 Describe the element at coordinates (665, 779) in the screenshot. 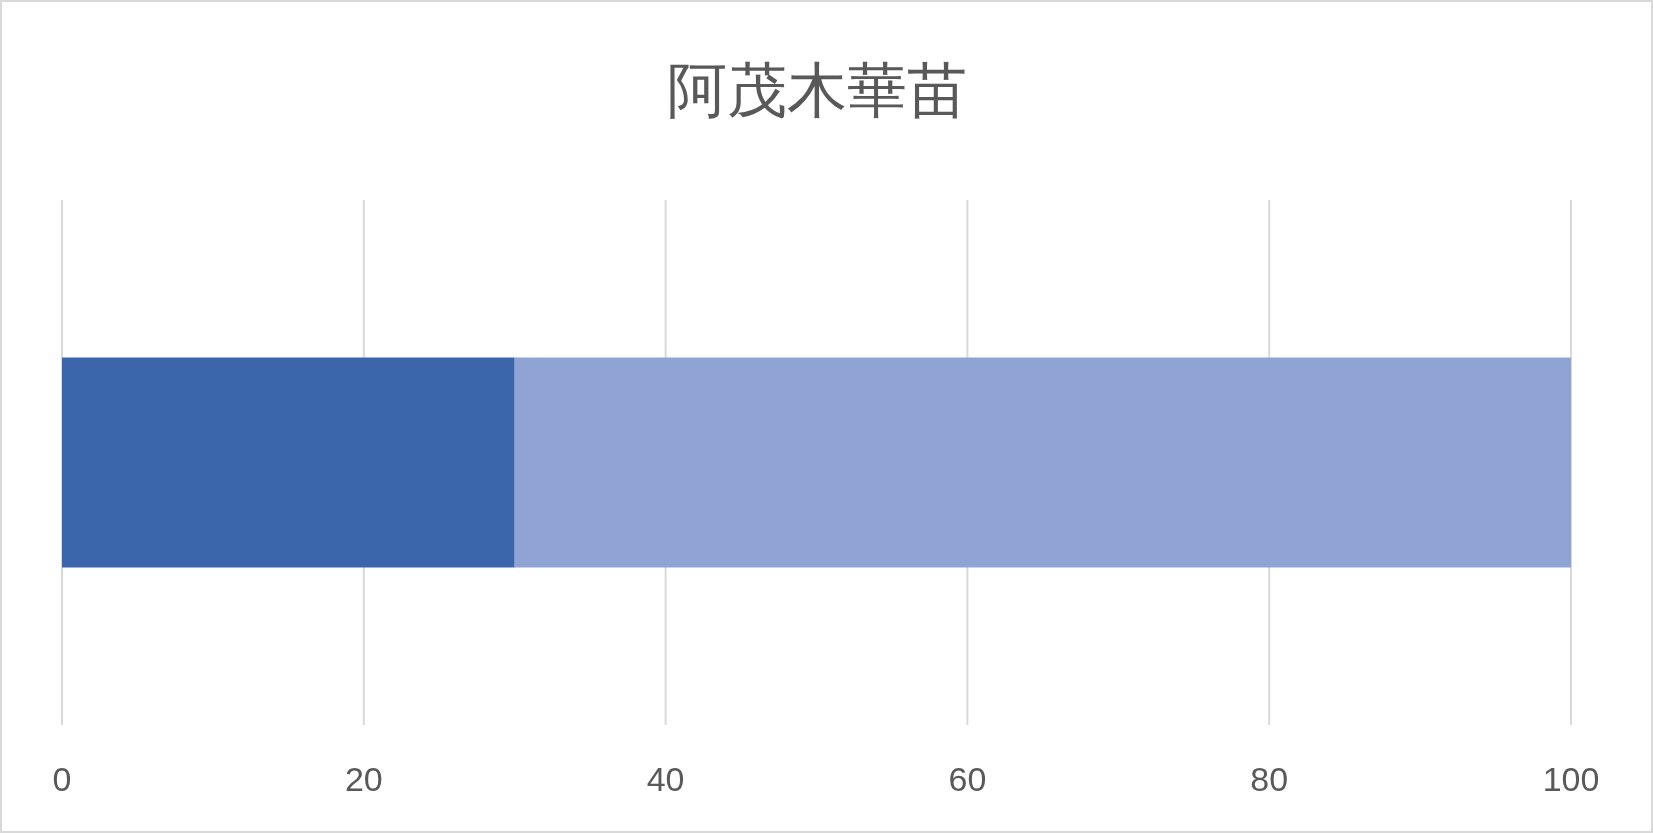

I see `x-tick-label: 40` at that location.